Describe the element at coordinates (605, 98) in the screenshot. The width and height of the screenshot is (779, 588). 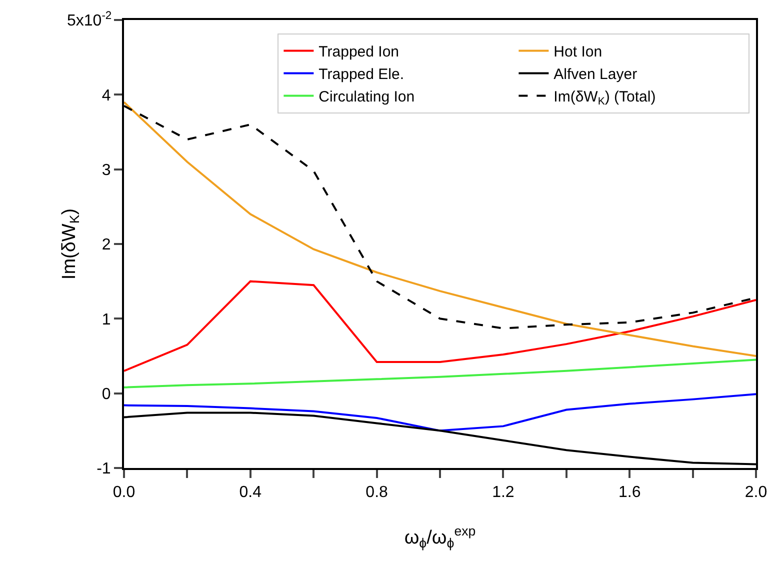
I see `legend-label: Im(δW$_{K}$) (Total)` at that location.